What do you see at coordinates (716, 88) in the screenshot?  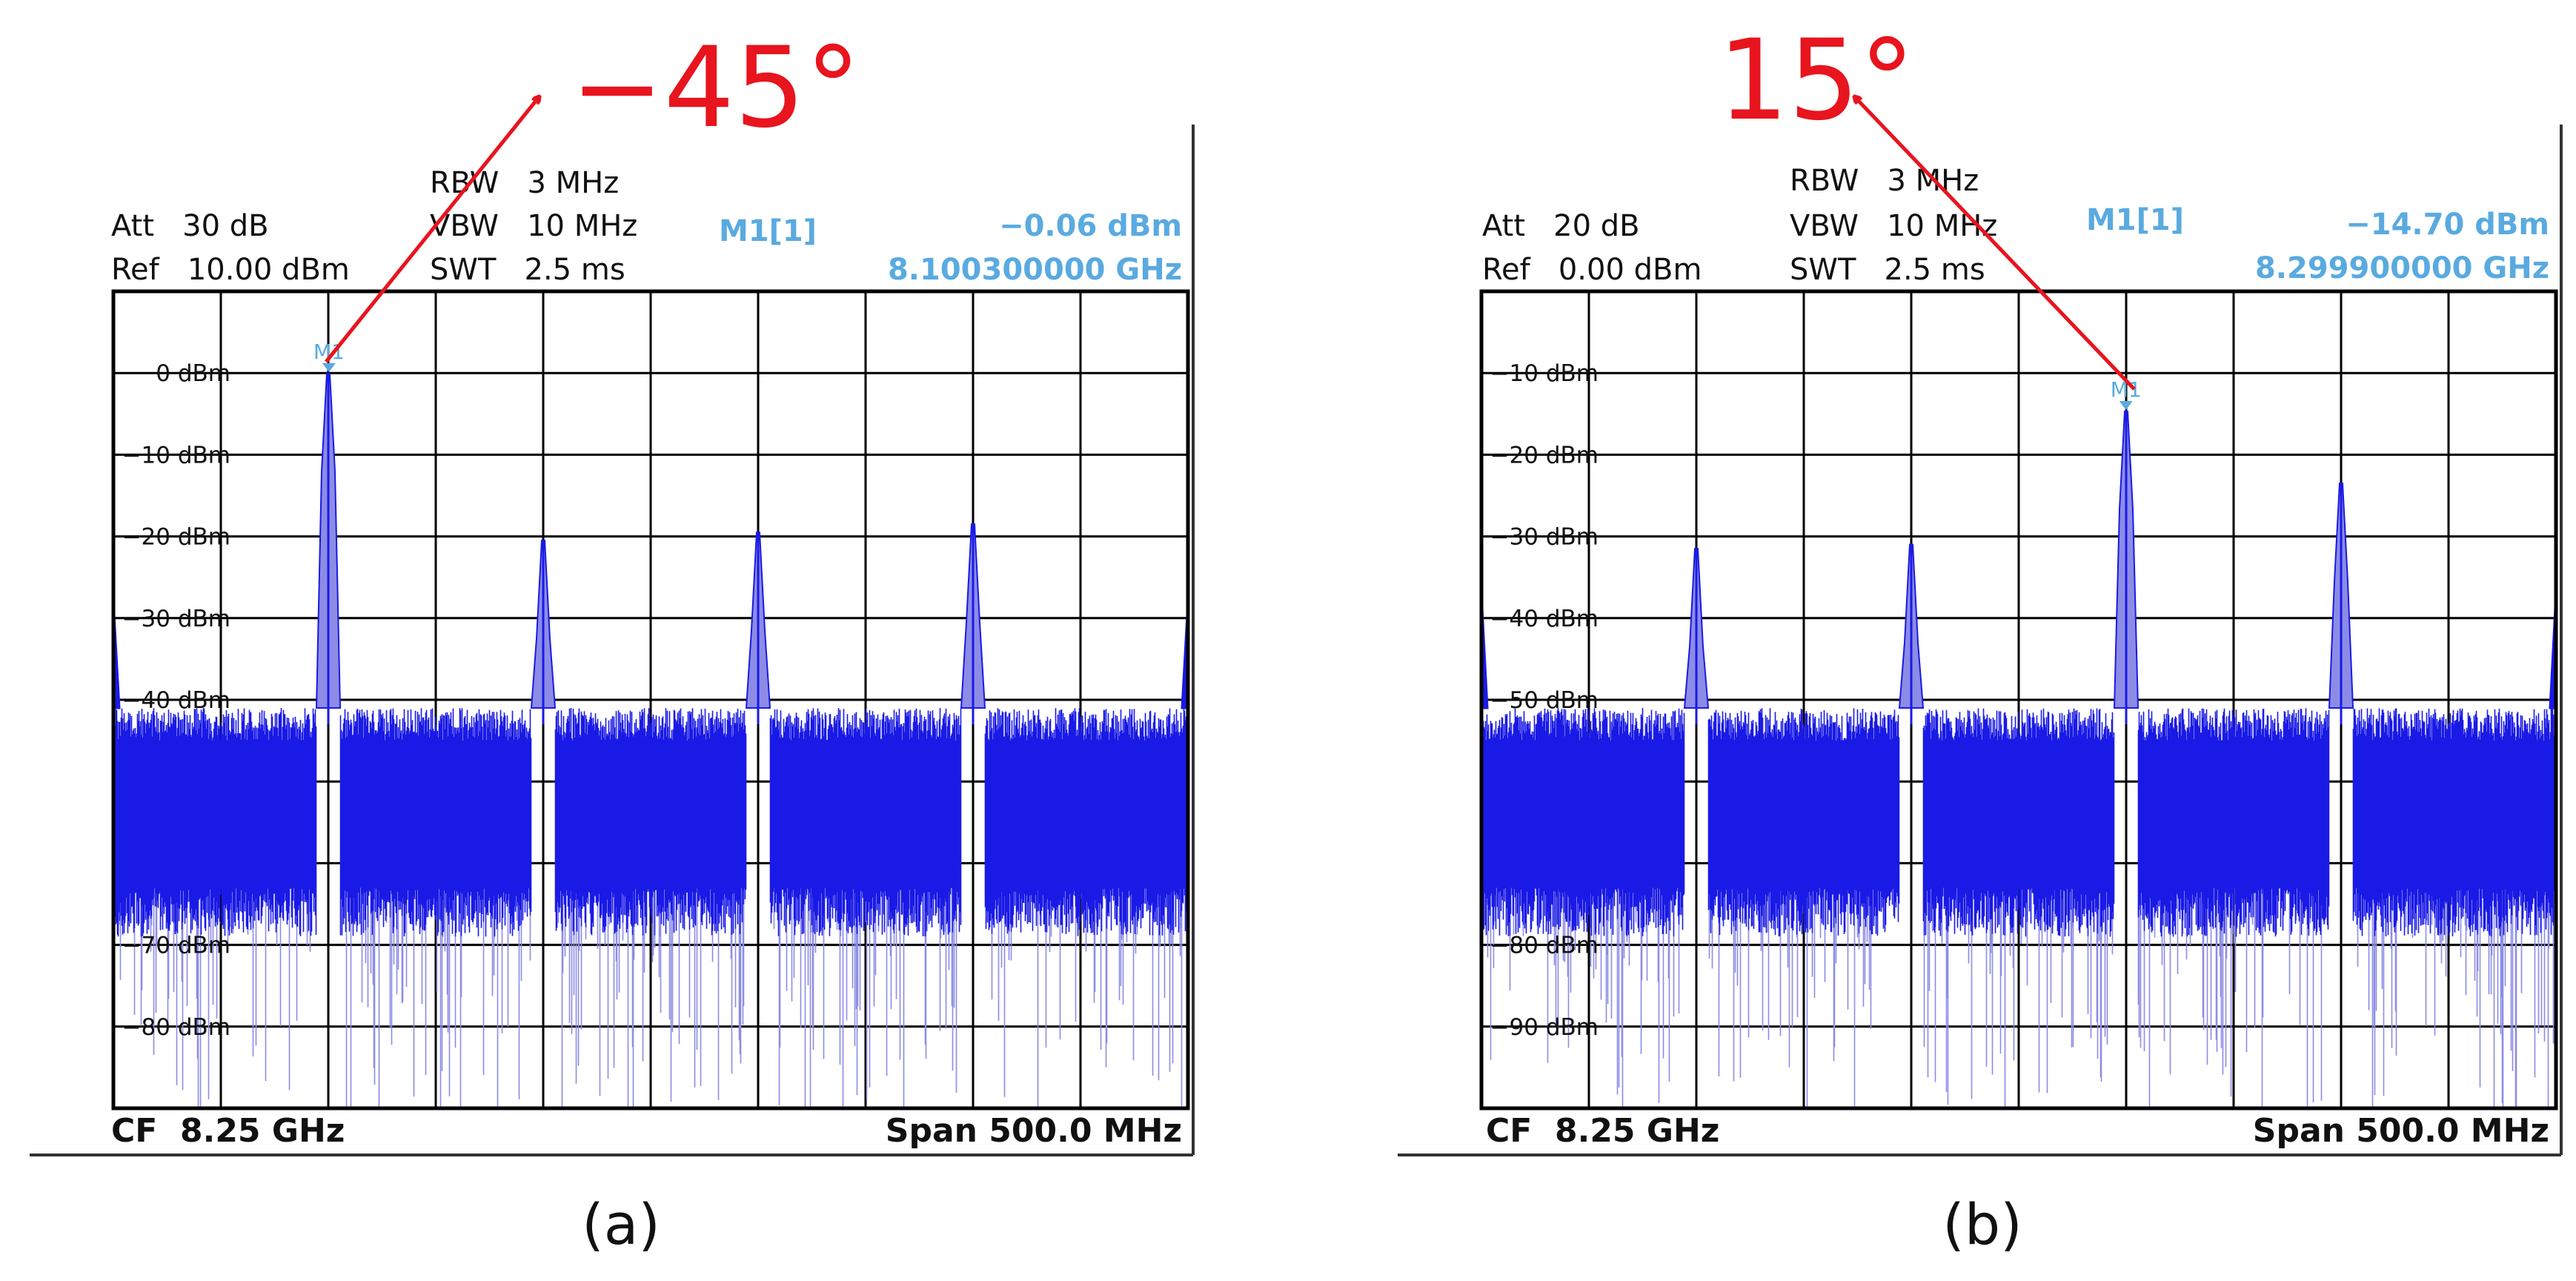 I see `angle-label: −45°` at bounding box center [716, 88].